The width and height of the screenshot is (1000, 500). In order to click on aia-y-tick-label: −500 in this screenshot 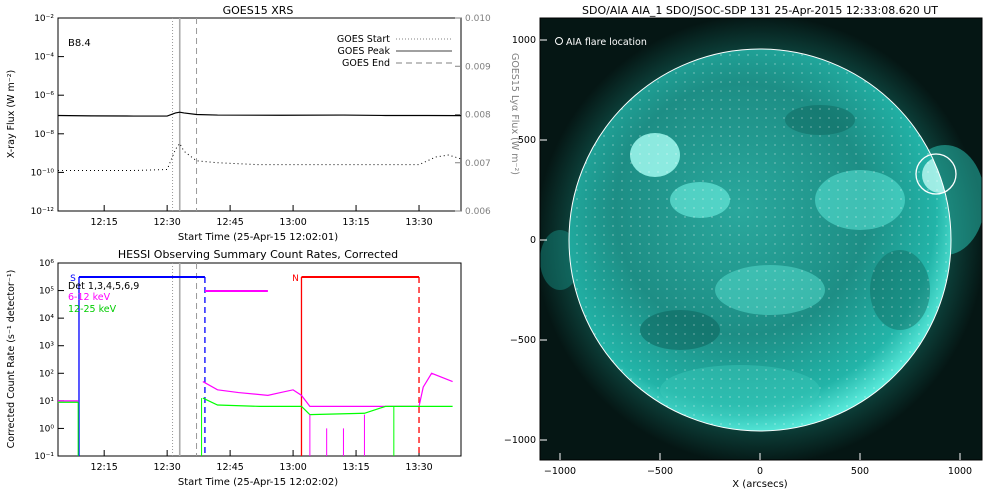, I will do `click(523, 340)`.